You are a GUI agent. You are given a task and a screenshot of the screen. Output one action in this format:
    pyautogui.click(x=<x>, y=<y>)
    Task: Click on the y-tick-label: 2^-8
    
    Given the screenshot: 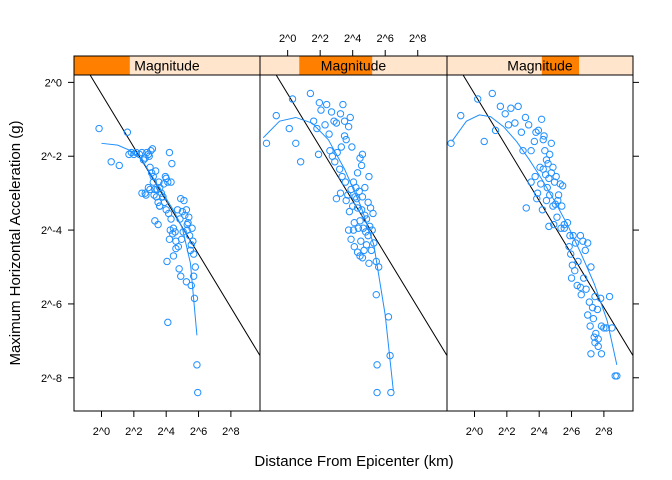 What is the action you would take?
    pyautogui.click(x=51, y=379)
    